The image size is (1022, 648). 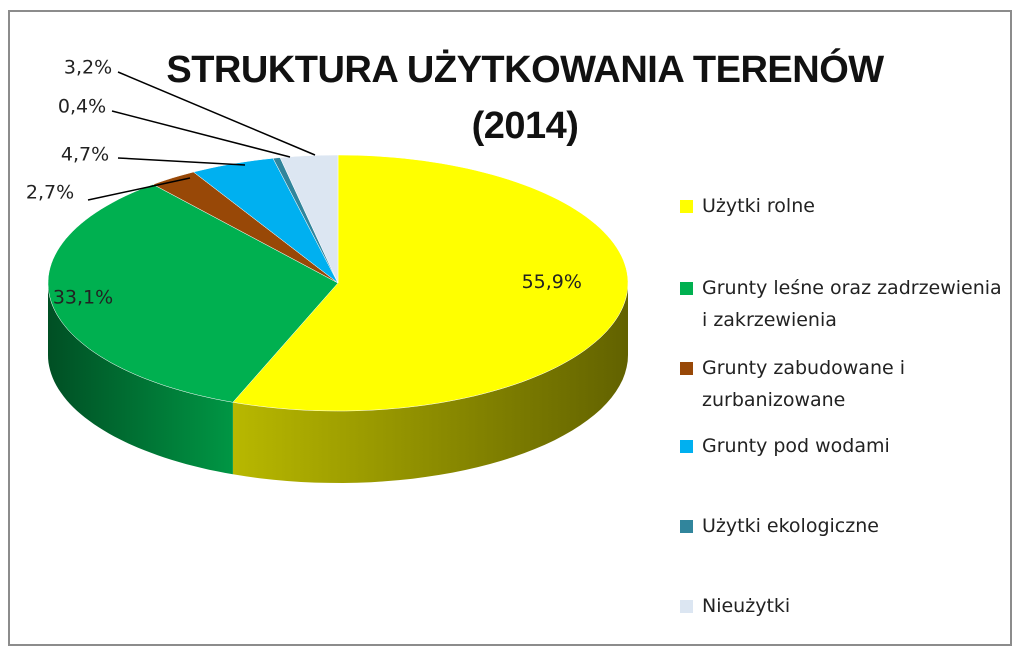 I want to click on data-label: 33,1%, so click(x=83, y=298).